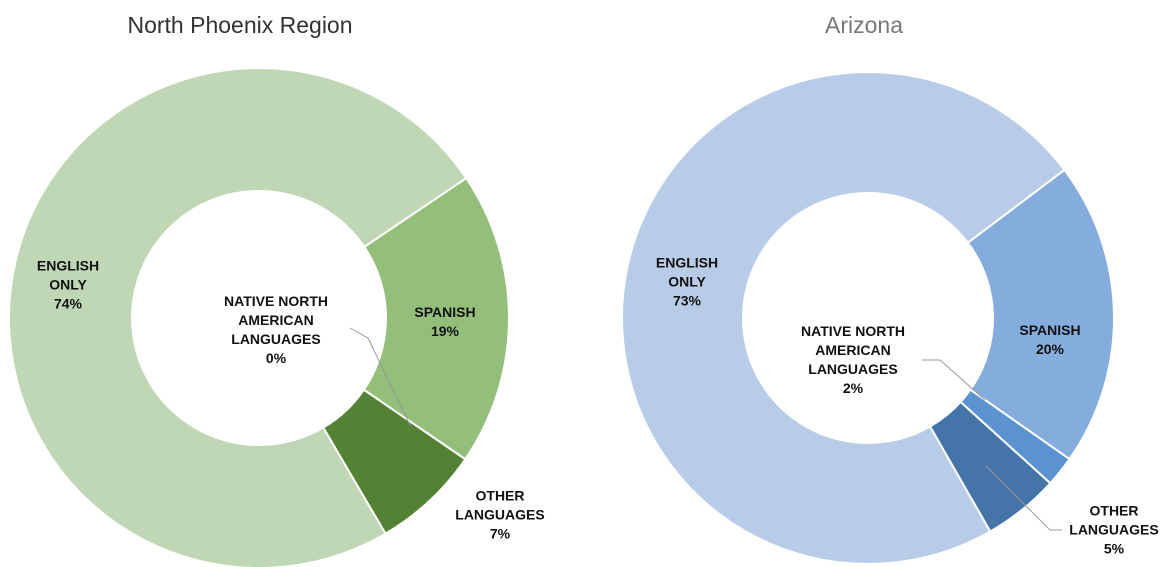 The height and width of the screenshot is (567, 1171). What do you see at coordinates (853, 388) in the screenshot?
I see `value-label: 2%` at bounding box center [853, 388].